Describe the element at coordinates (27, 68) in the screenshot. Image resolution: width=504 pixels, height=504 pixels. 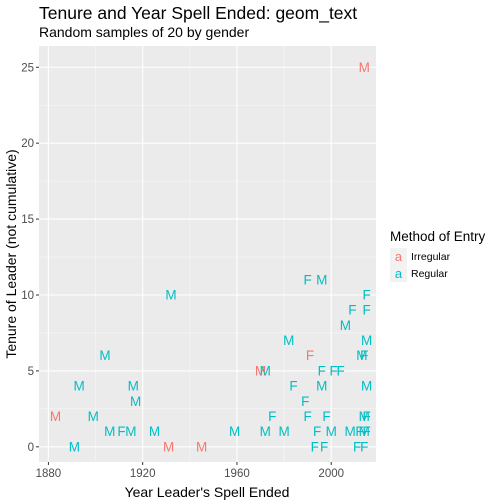
I see `y-tick-label: 25` at that location.